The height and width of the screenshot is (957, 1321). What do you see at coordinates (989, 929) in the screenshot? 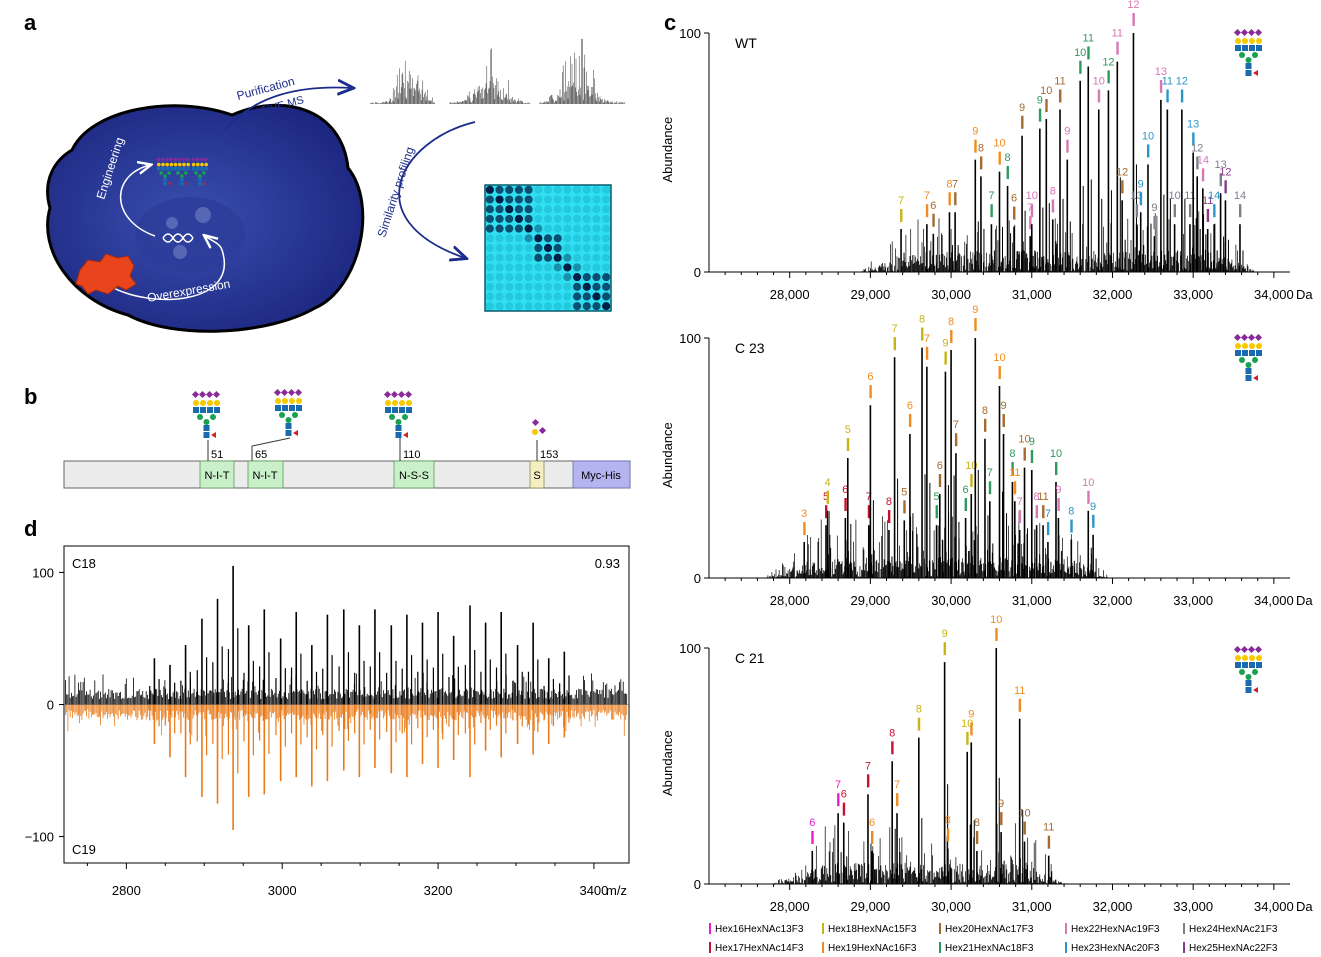
I see `legend-label-2: Hex20HexNAc17F3` at bounding box center [989, 929].